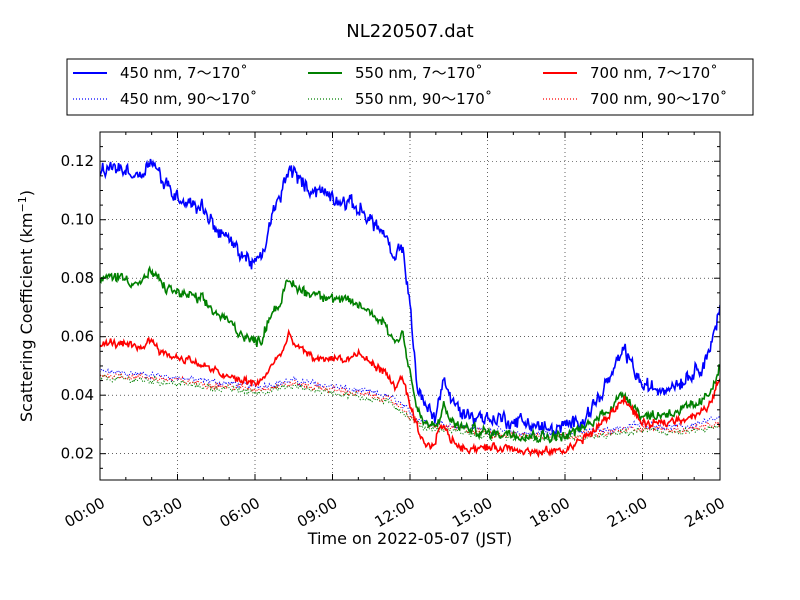 Image resolution: width=800 pixels, height=600 pixels. What do you see at coordinates (77, 454) in the screenshot?
I see `y-tick-label: 0.02` at bounding box center [77, 454].